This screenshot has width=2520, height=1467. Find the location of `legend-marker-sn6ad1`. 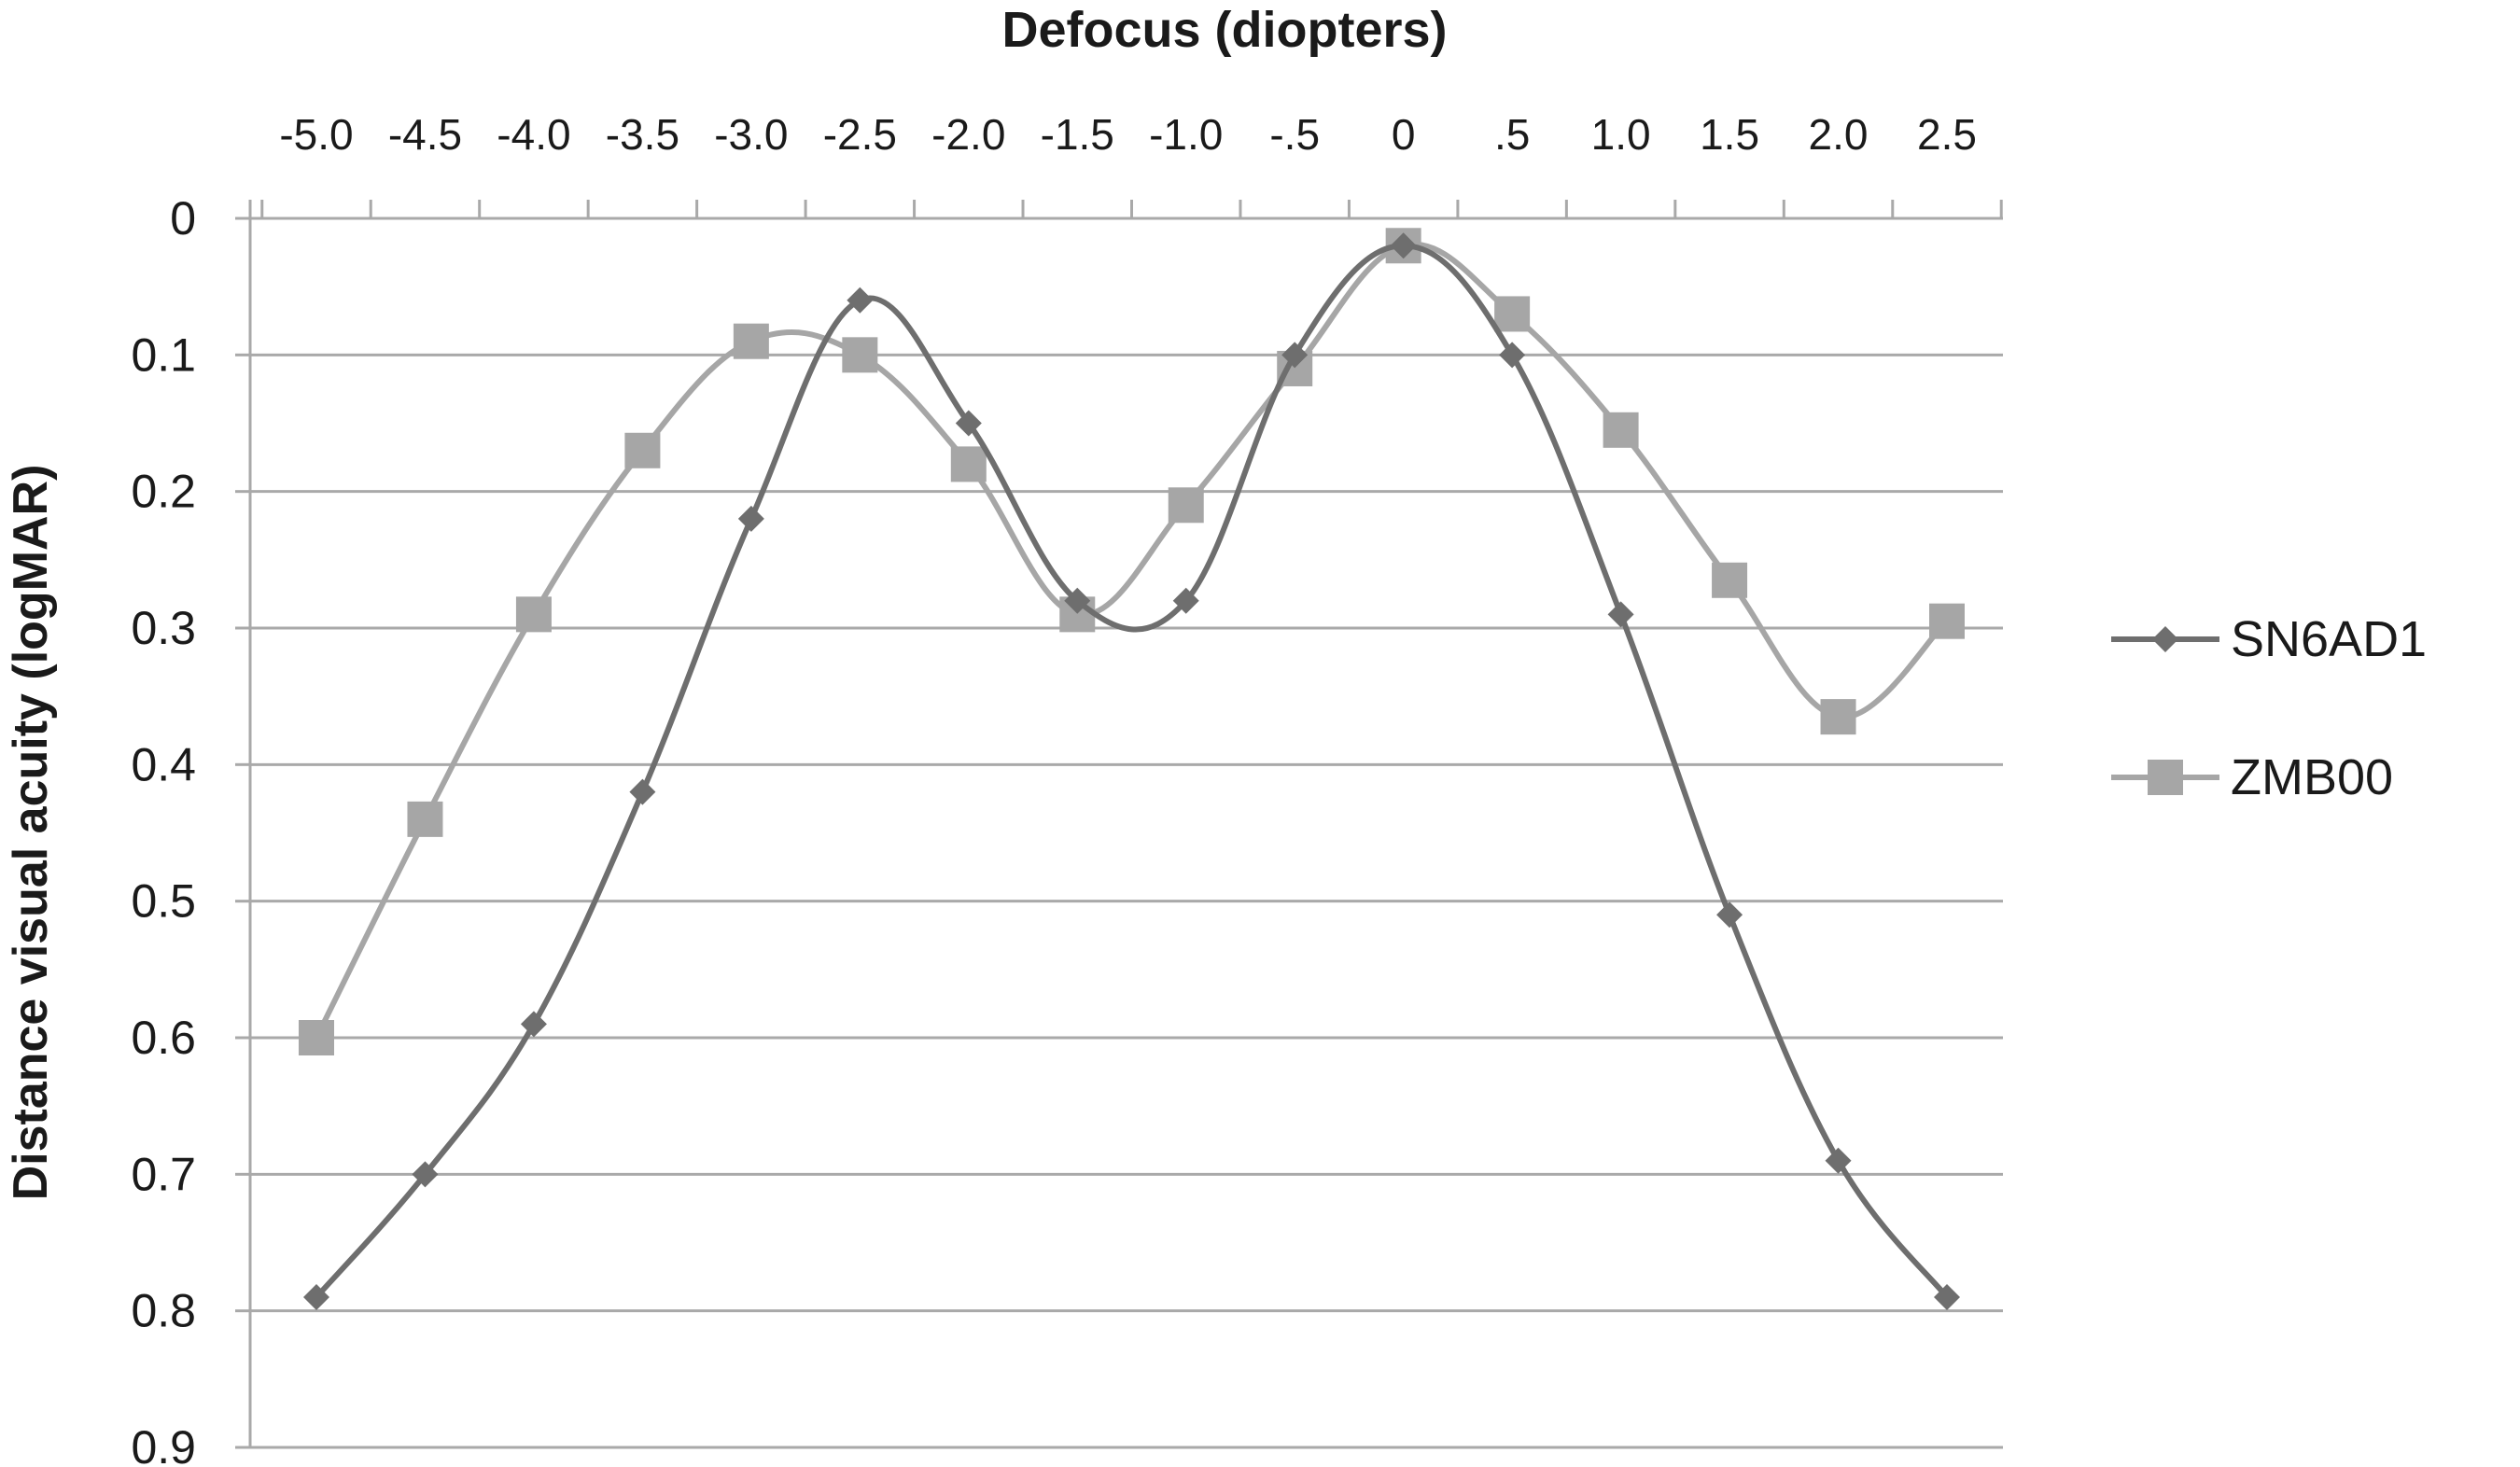

legend-marker-sn6ad1 is located at coordinates (2165, 639).